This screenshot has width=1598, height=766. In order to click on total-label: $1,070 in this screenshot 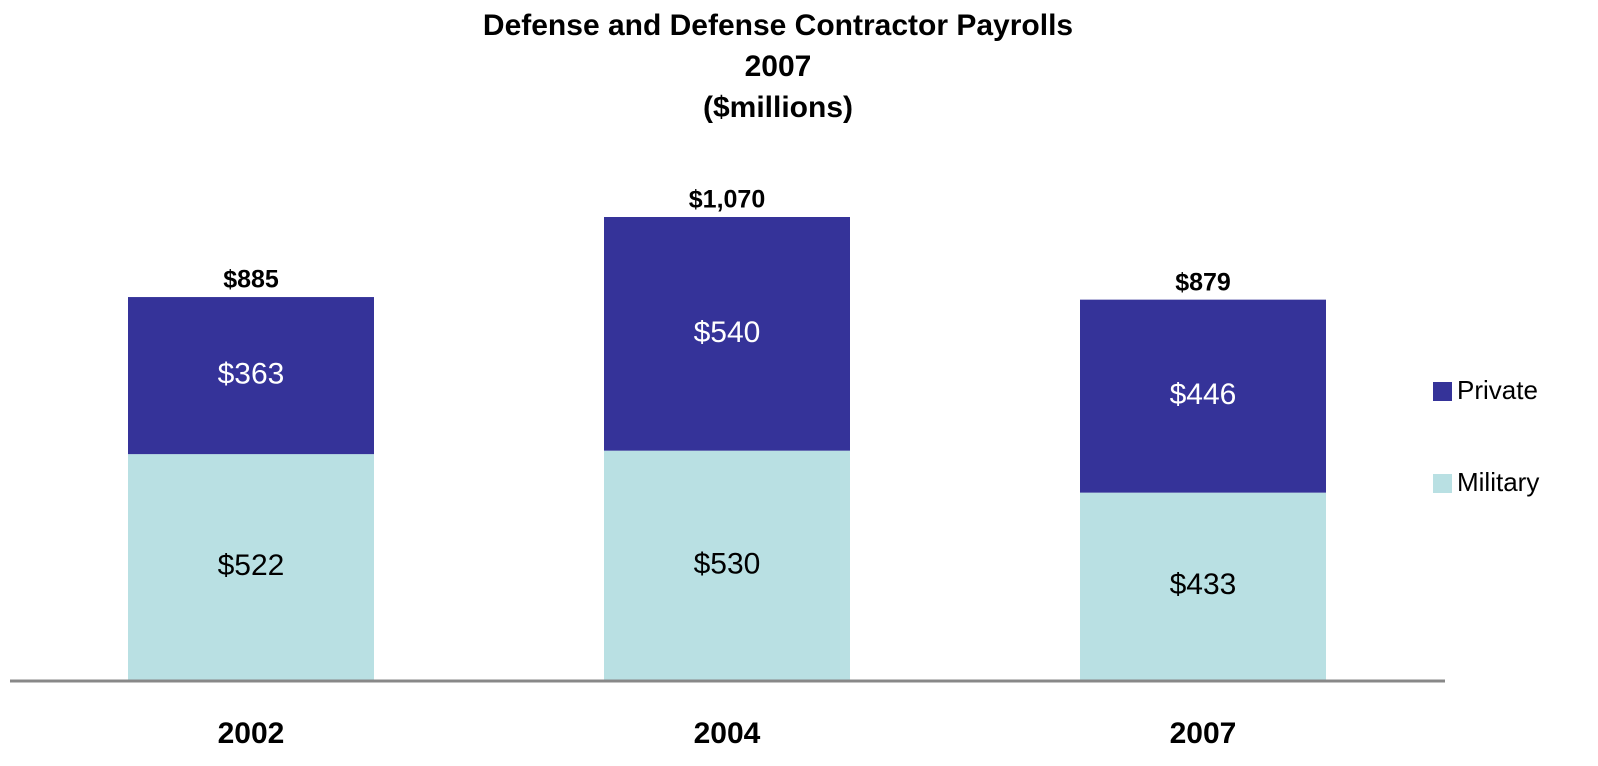, I will do `click(727, 200)`.